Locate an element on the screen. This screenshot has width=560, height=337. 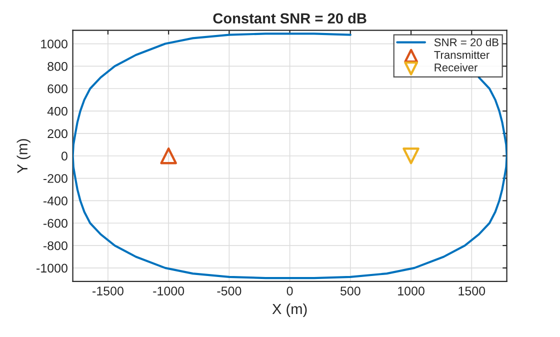
y-tick-label: 0 is located at coordinates (64, 156).